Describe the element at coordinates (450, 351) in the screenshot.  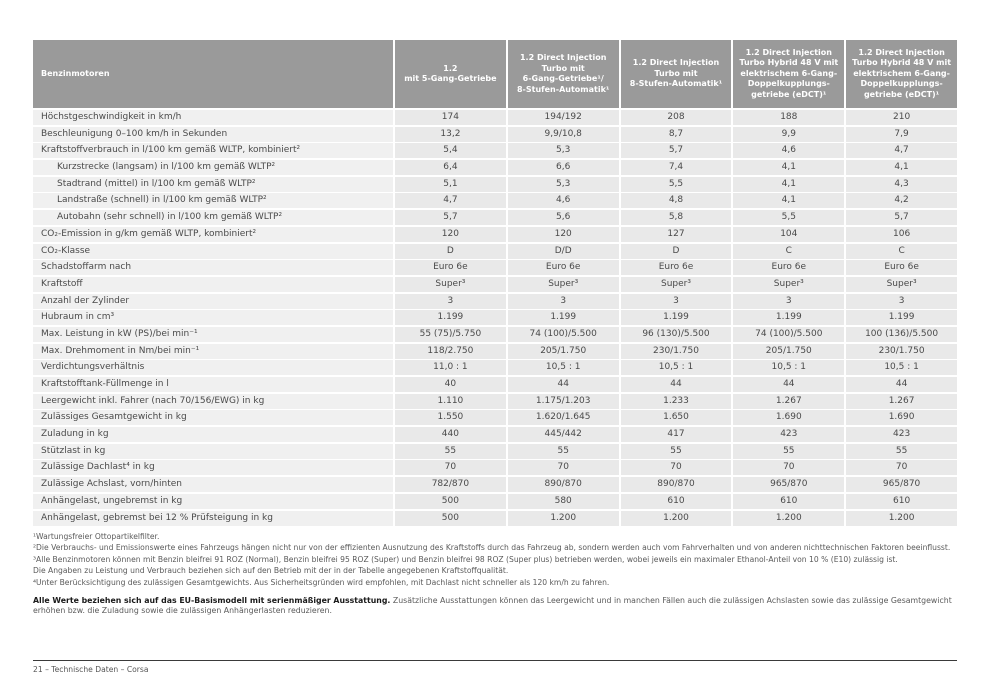
I see `row-value: 118/2.750` at that location.